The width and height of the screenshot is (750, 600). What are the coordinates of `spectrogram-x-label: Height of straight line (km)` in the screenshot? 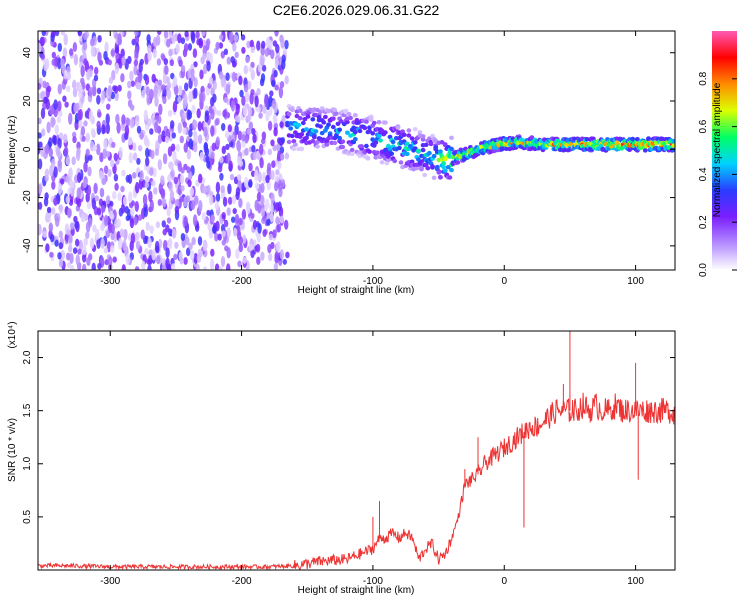 It's located at (356, 290).